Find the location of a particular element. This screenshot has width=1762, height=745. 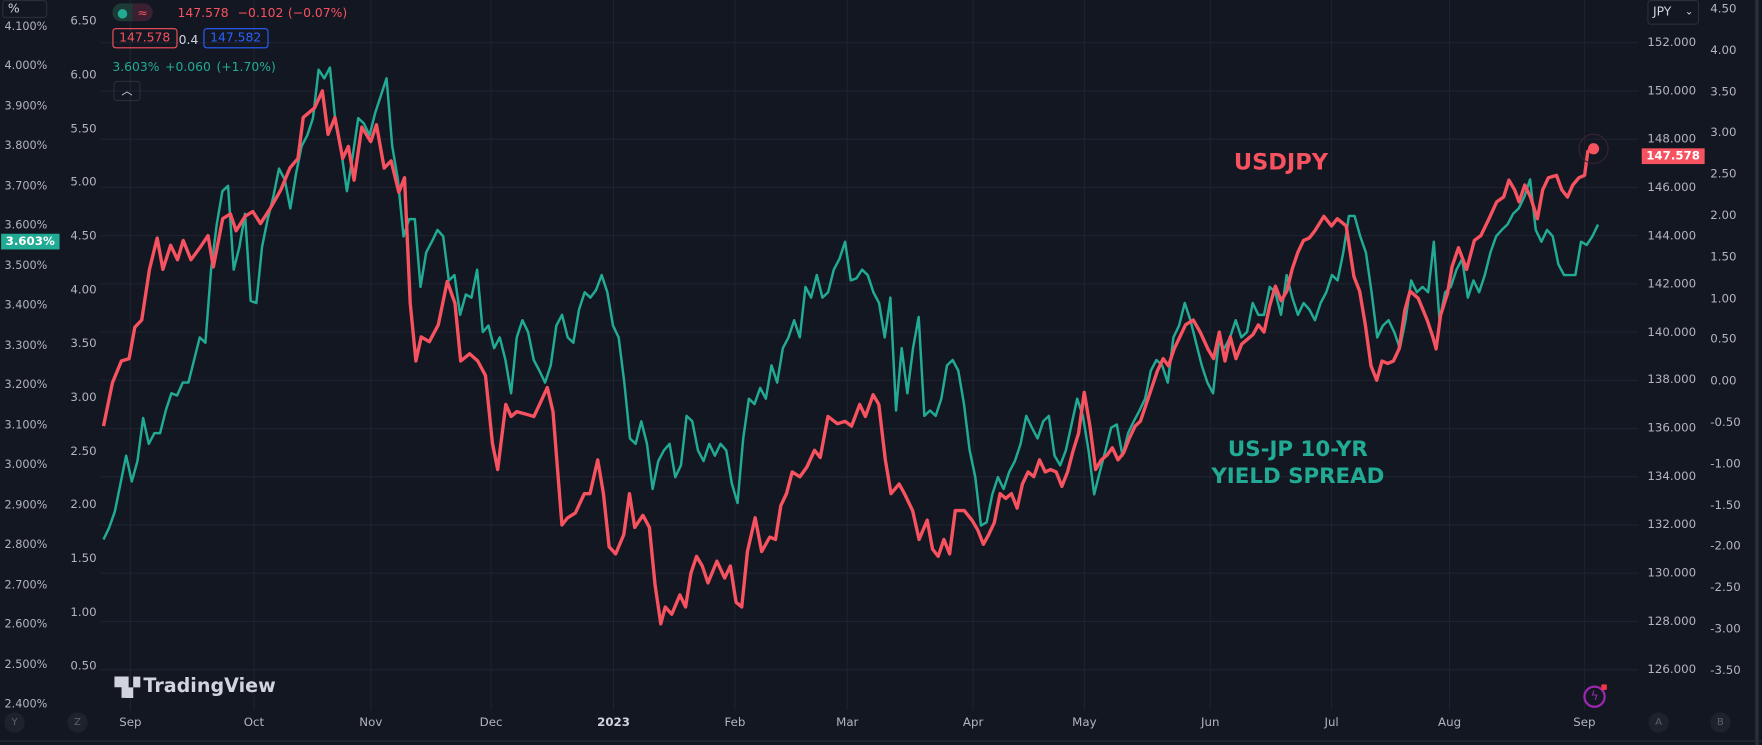

last-price-marker is located at coordinates (1593, 149).